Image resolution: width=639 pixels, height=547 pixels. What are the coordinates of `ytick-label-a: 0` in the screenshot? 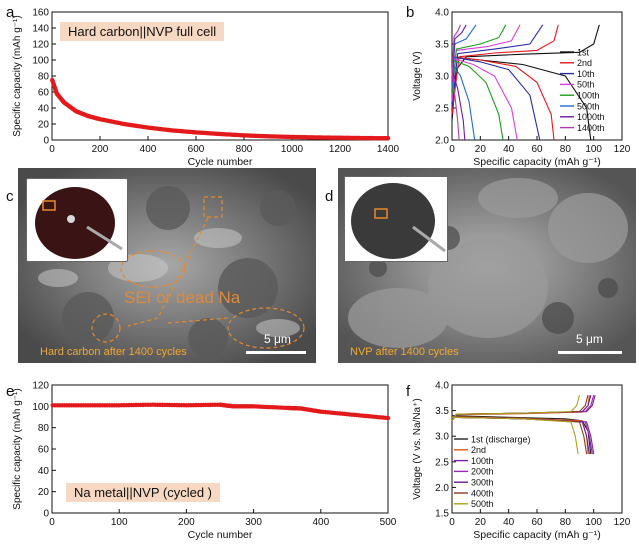 It's located at (46, 141).